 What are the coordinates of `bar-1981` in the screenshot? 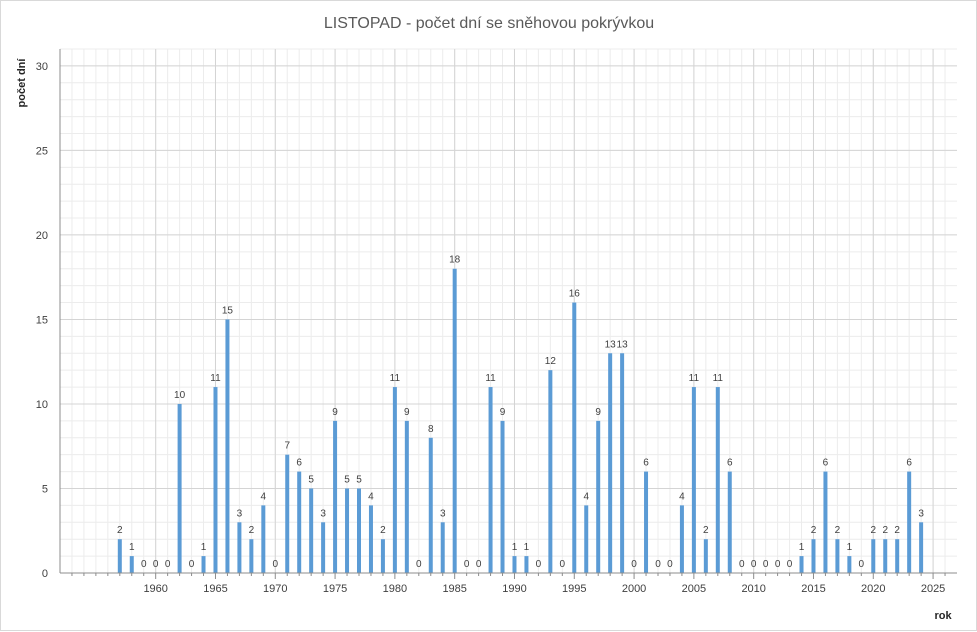 It's located at (406, 496).